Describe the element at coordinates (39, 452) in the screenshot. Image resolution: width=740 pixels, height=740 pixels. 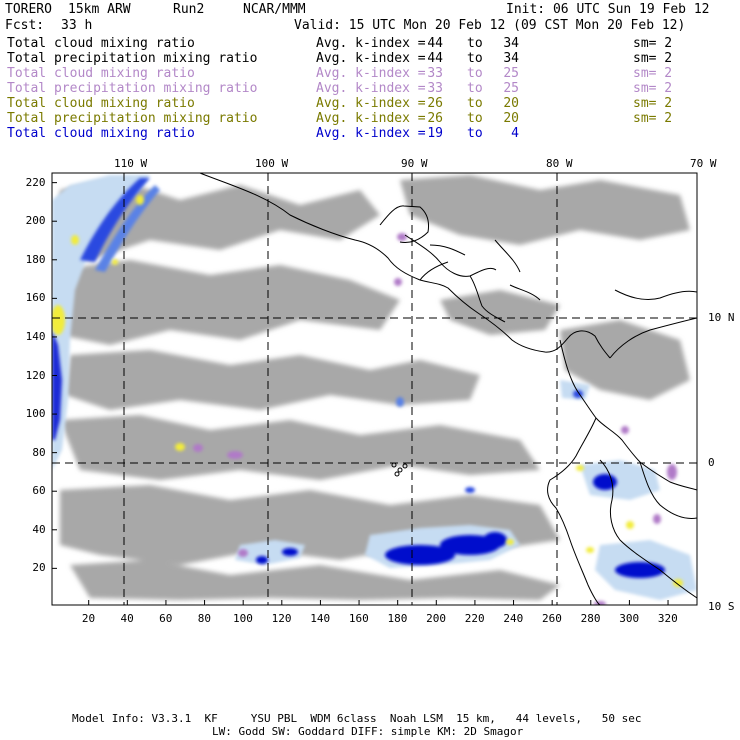
I see `y-tick-label: 80` at that location.